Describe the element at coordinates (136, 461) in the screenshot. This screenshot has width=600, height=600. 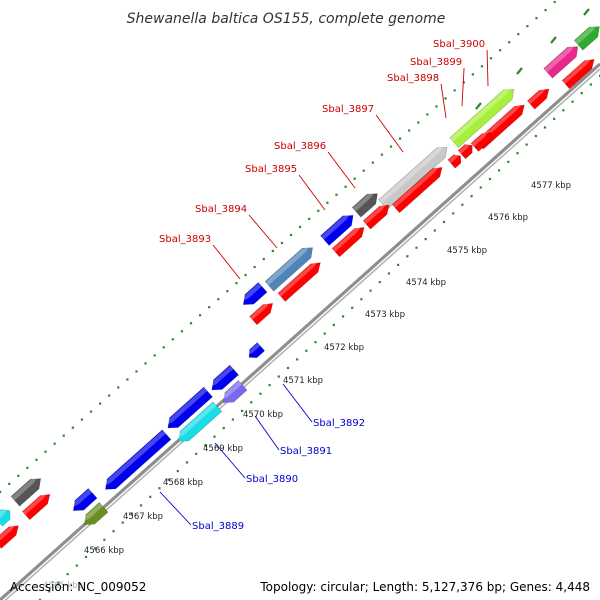
I see `gene-blue-d` at that location.